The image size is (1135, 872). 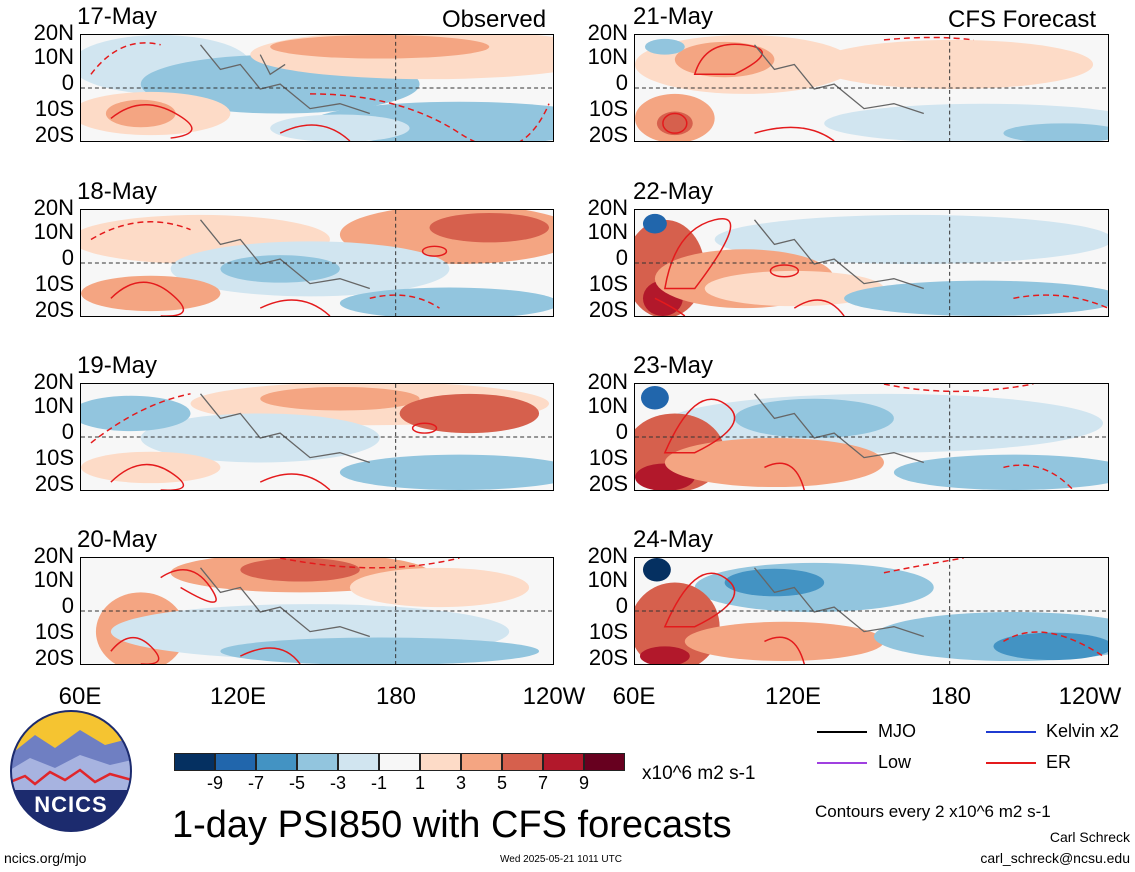 What do you see at coordinates (699, 773) in the screenshot?
I see `colorbar-units: x10^6 m2 s-1` at bounding box center [699, 773].